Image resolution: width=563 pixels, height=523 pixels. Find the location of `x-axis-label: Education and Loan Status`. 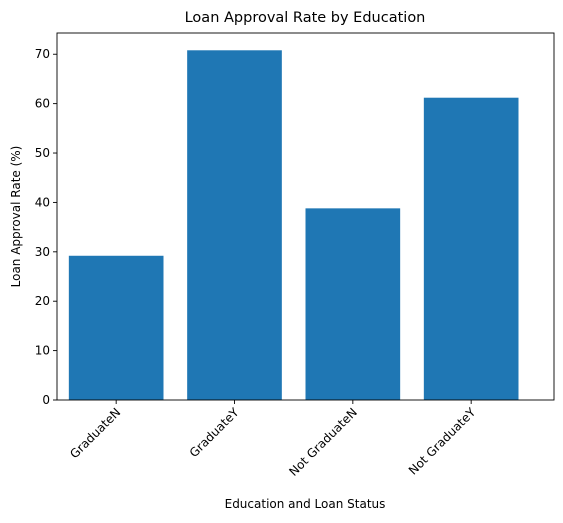

x-axis-label: Education and Loan Status is located at coordinates (305, 504).